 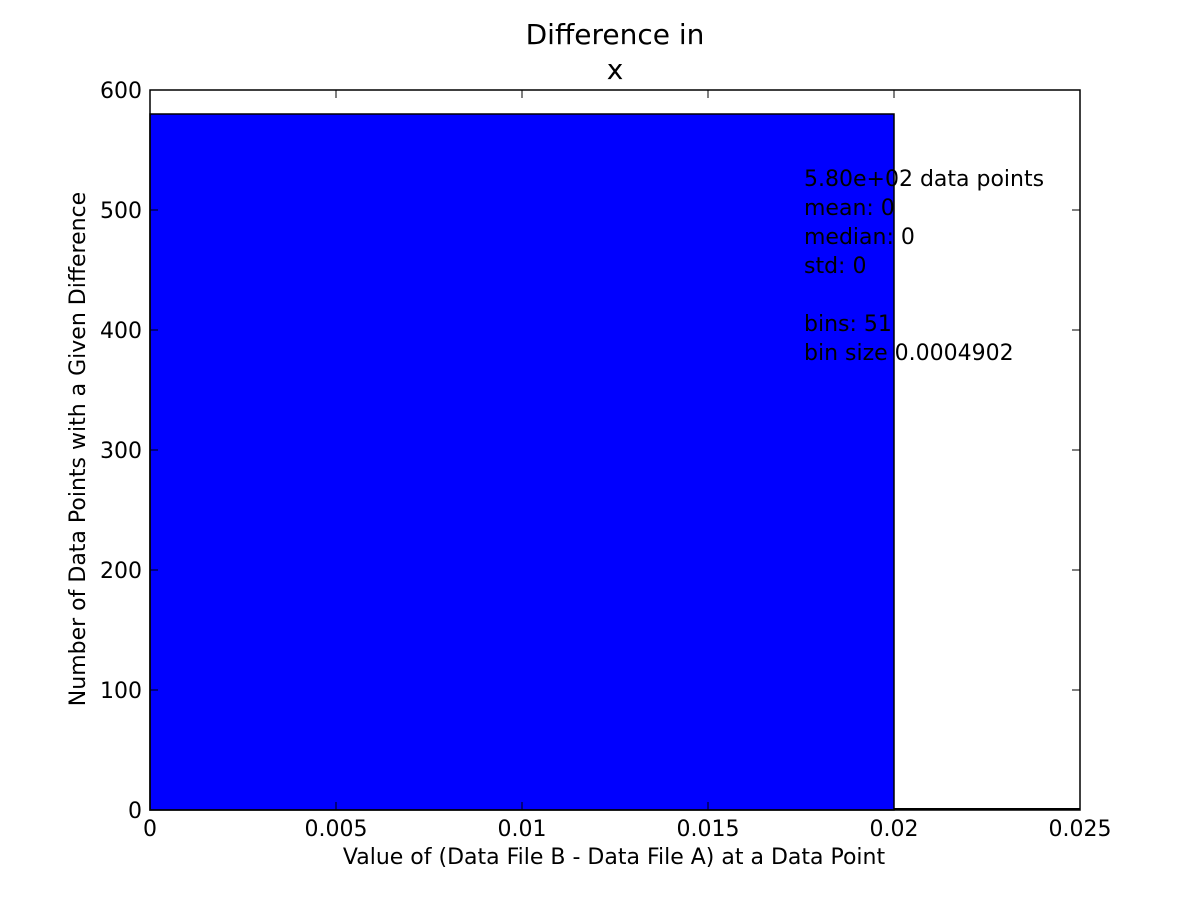 I want to click on chart-title-line-1: Difference in, so click(x=615, y=34).